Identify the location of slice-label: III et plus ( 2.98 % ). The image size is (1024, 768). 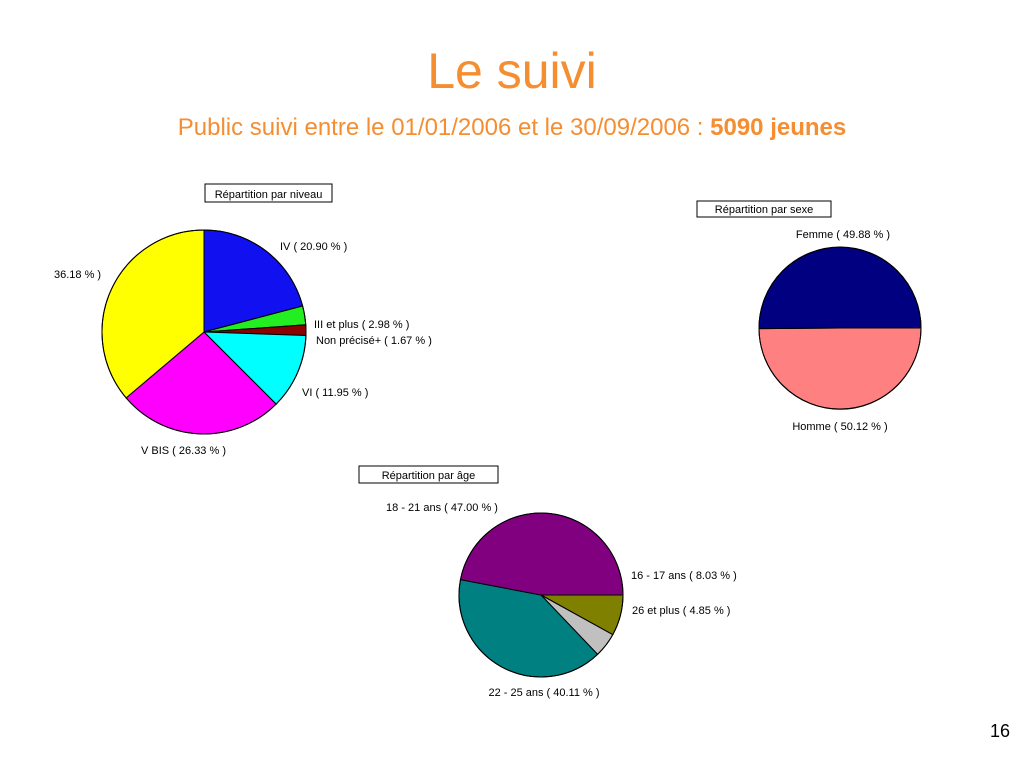
(361, 325).